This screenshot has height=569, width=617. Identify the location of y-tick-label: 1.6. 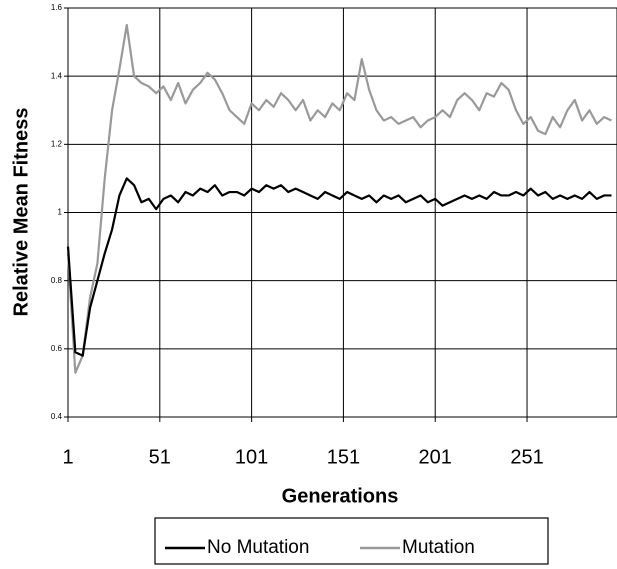
(57, 7).